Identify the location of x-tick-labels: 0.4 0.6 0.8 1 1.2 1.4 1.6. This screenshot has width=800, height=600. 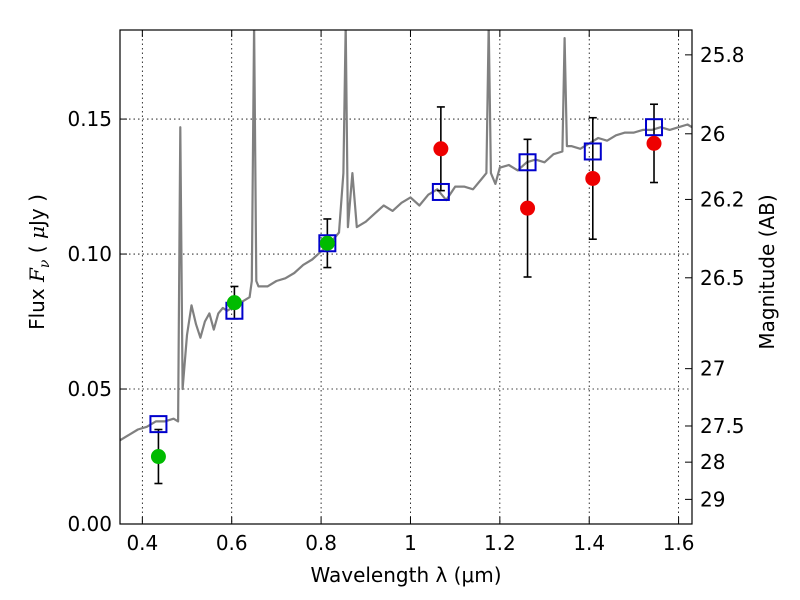
(410, 543).